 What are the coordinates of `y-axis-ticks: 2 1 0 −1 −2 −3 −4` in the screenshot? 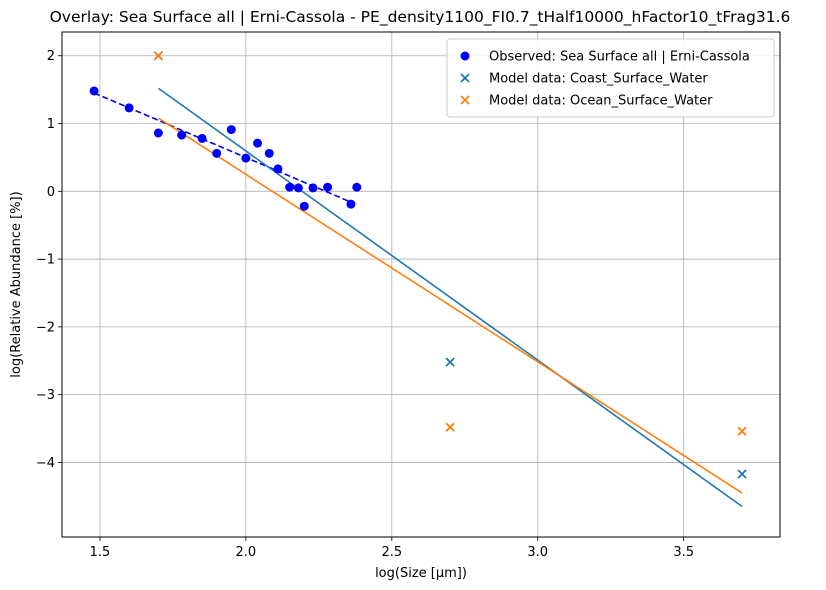 It's located at (49, 260).